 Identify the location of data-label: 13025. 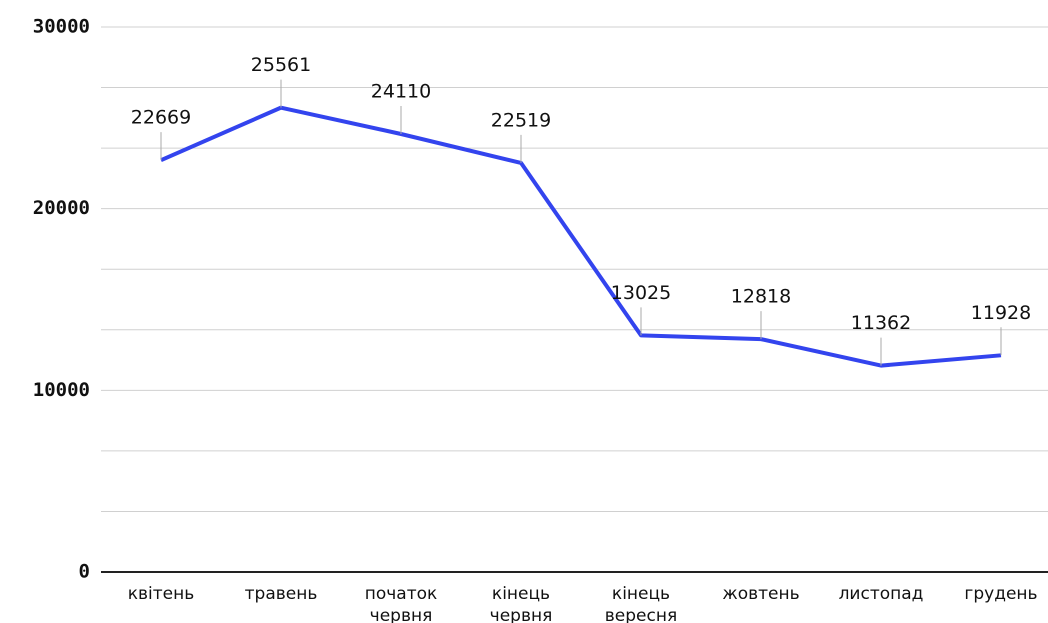
(641, 293).